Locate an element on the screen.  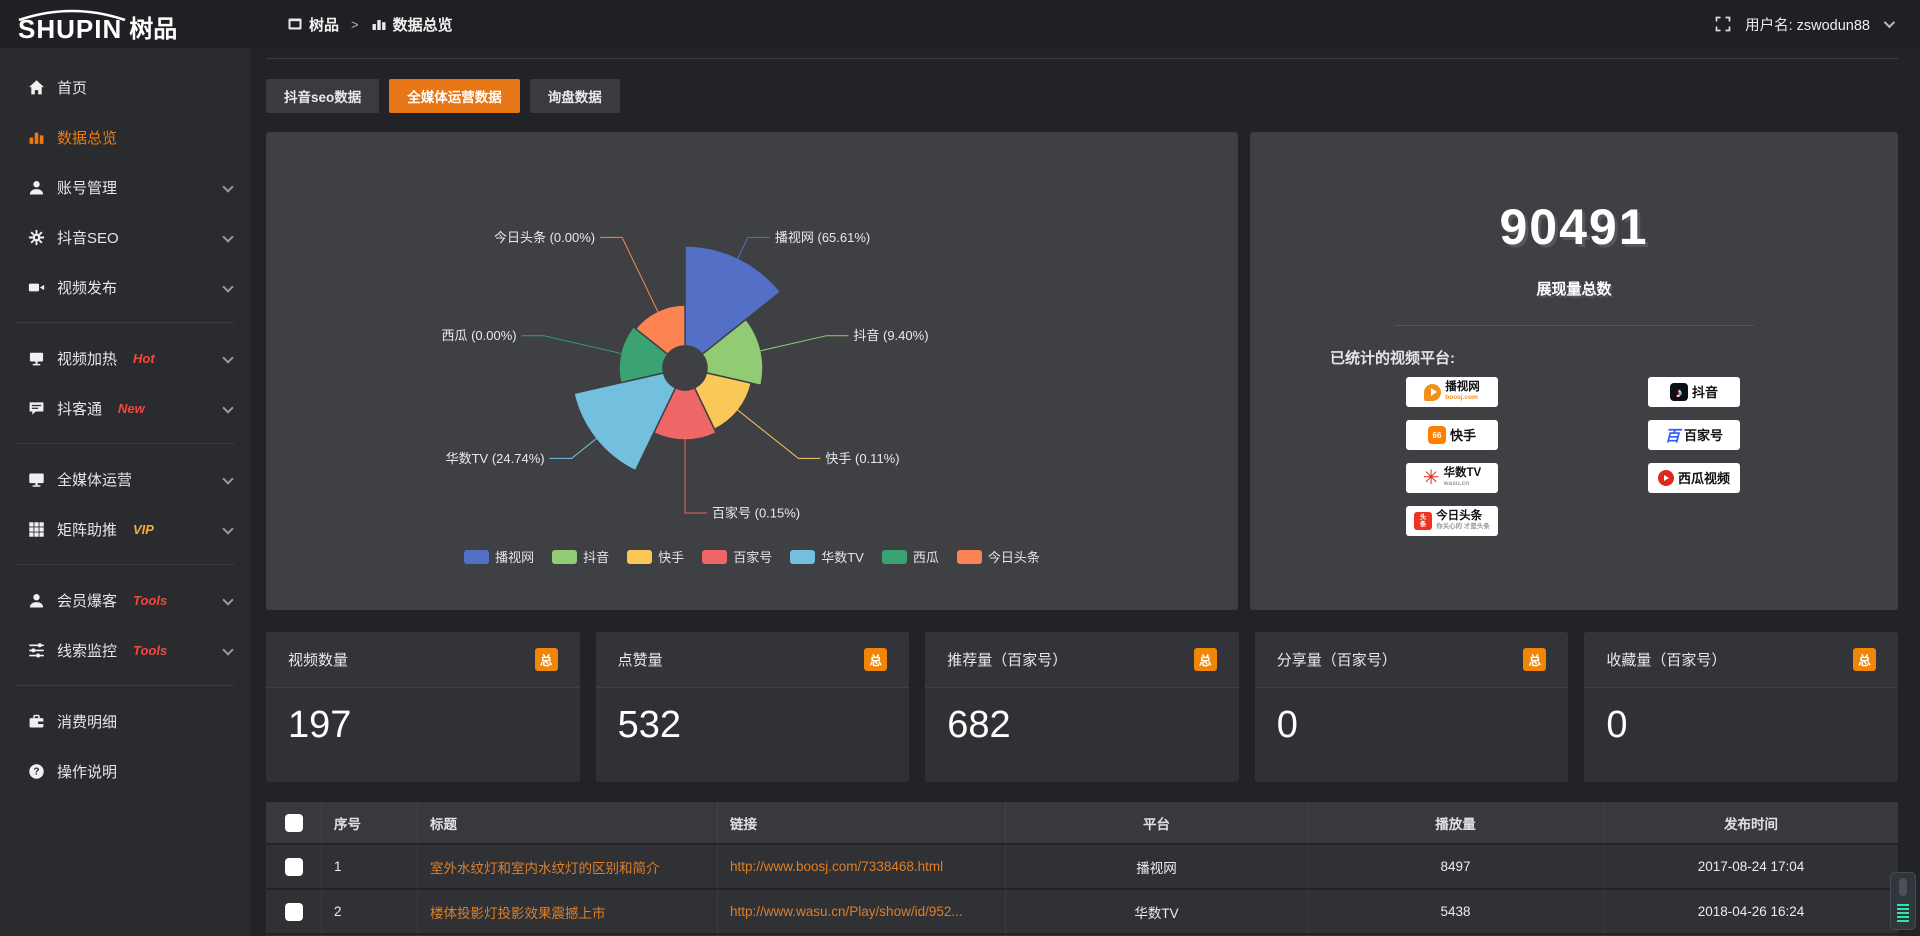
legend-item: 快手 is located at coordinates (655, 556).